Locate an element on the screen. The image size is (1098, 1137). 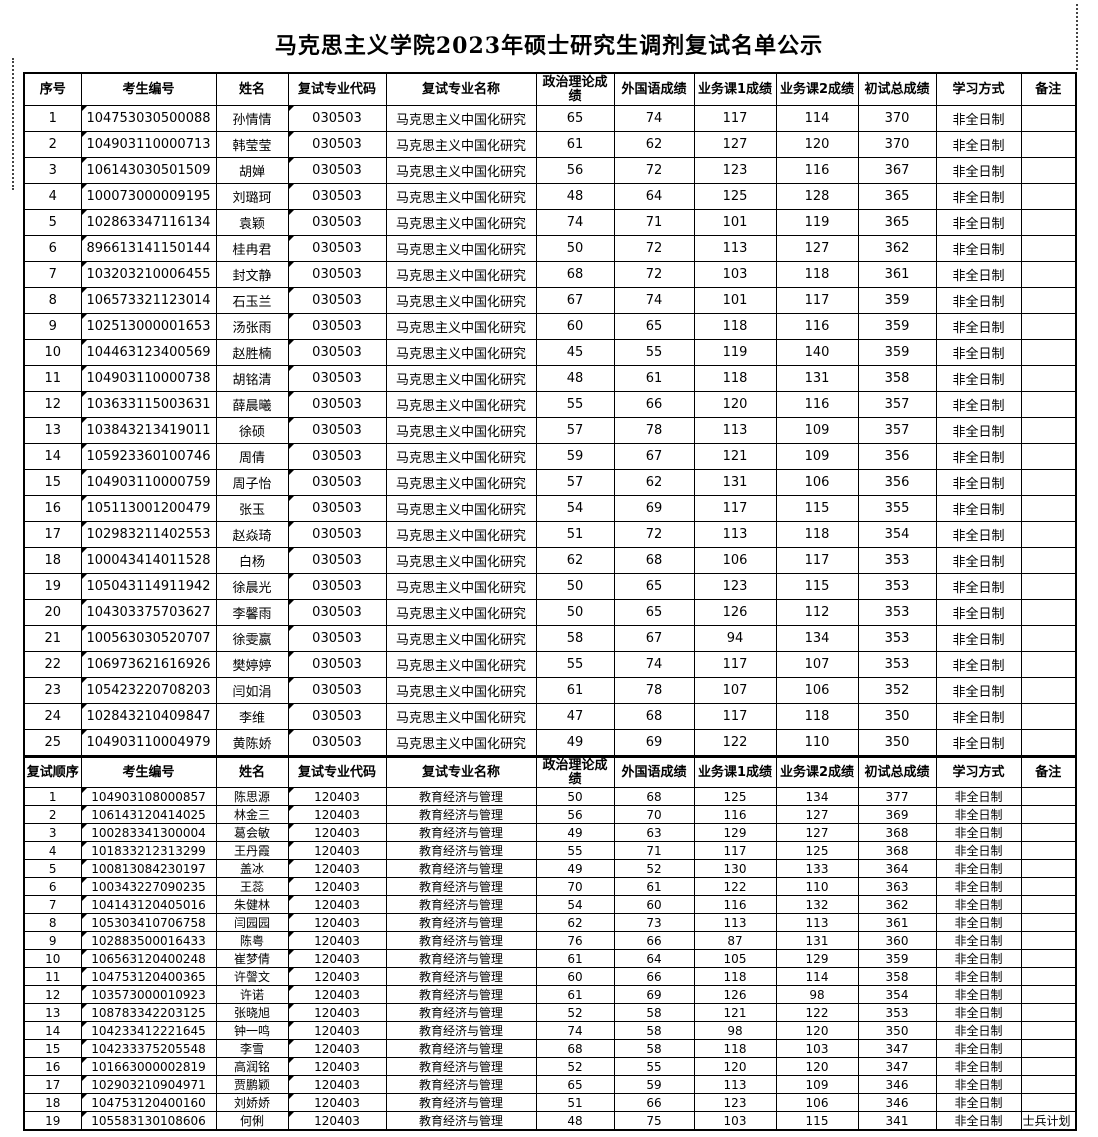
table-cell: 刘娇娇 is located at coordinates (252, 1102).